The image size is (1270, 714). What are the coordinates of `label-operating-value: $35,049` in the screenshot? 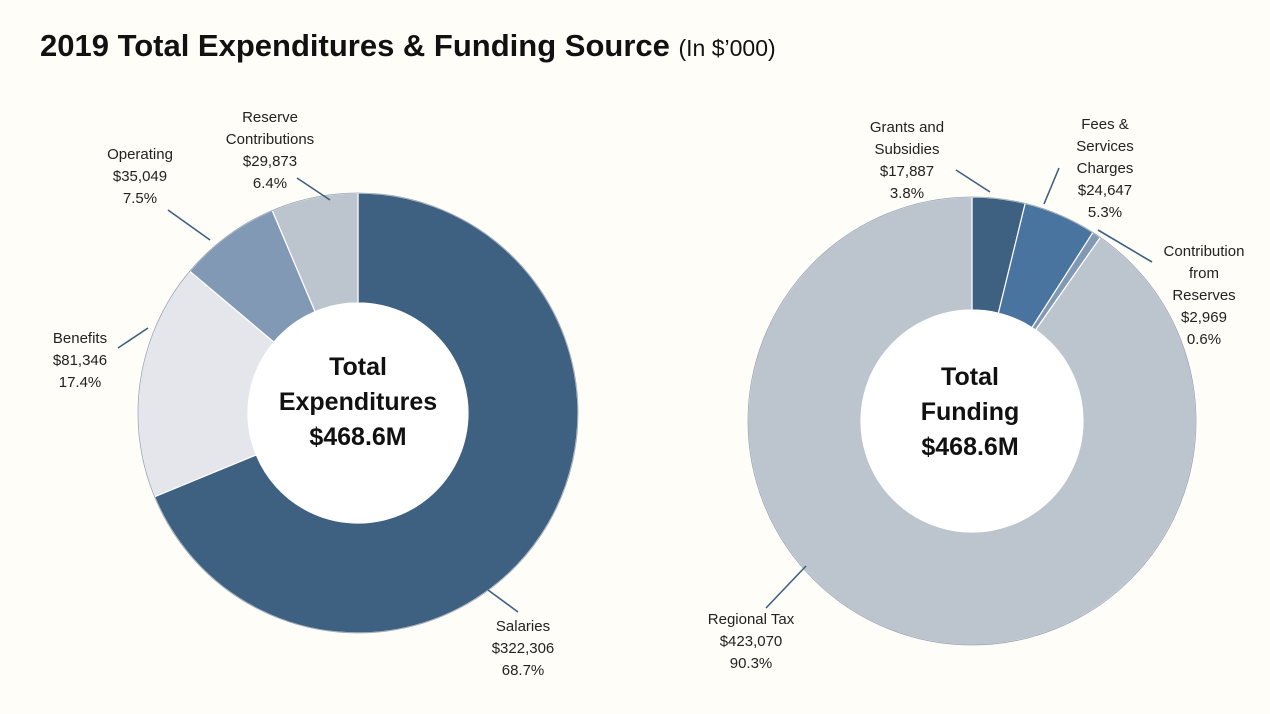 It's located at (140, 176).